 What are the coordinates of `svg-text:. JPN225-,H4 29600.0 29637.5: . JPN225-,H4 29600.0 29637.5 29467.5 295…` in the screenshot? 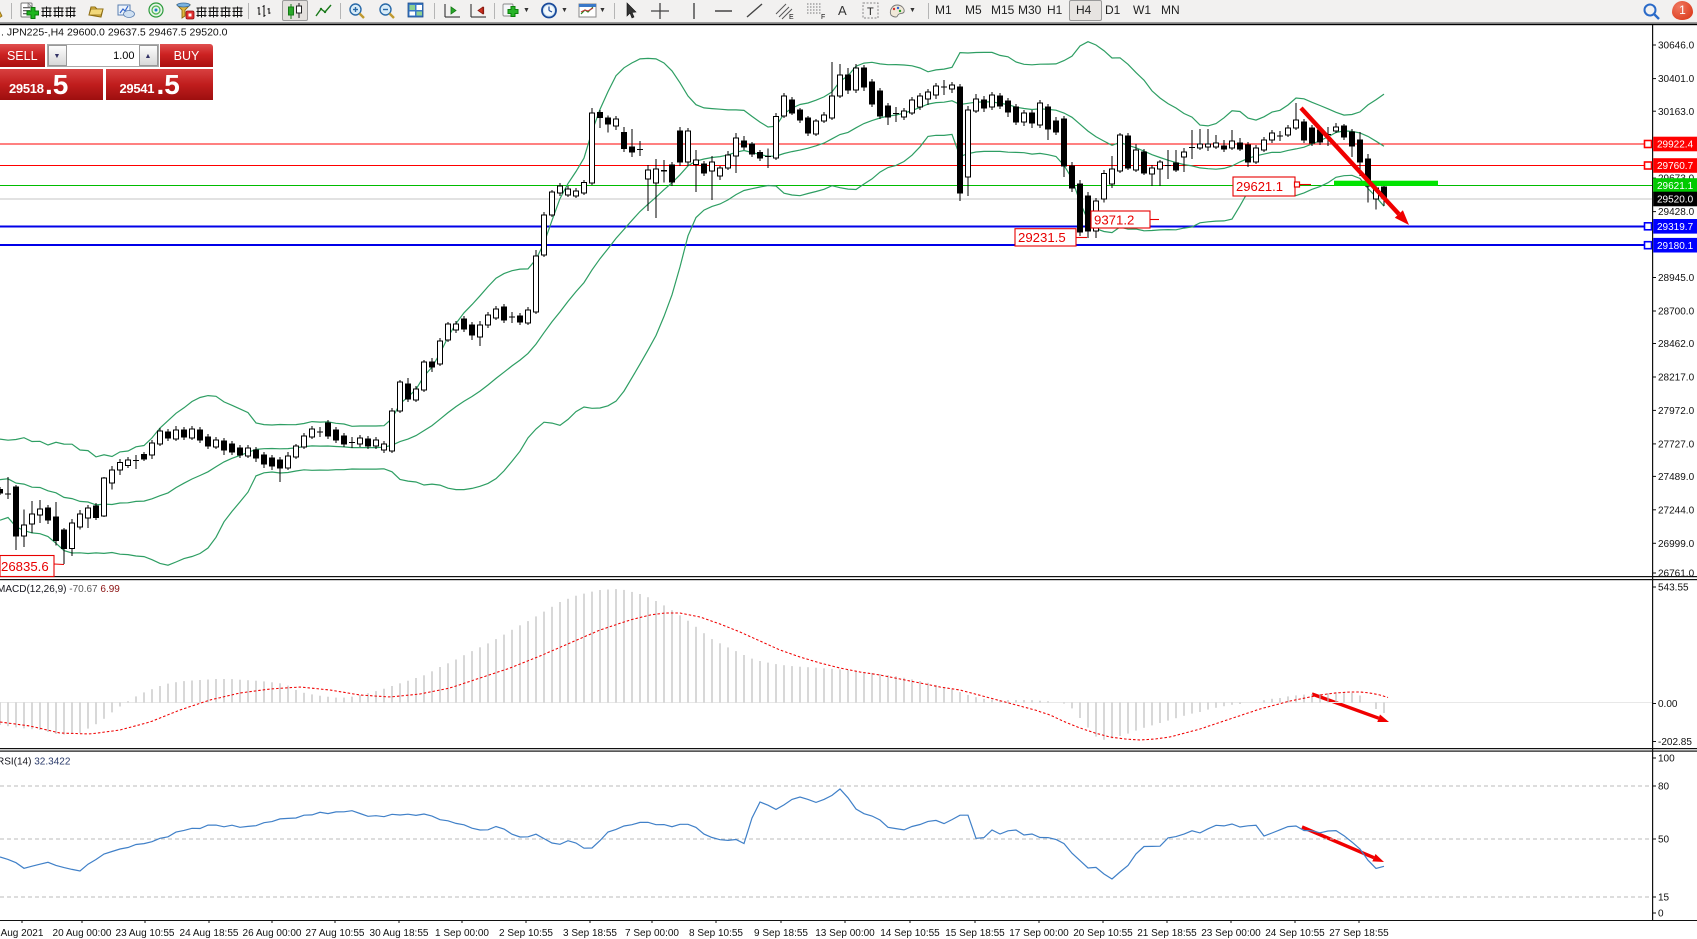 It's located at (114, 33).